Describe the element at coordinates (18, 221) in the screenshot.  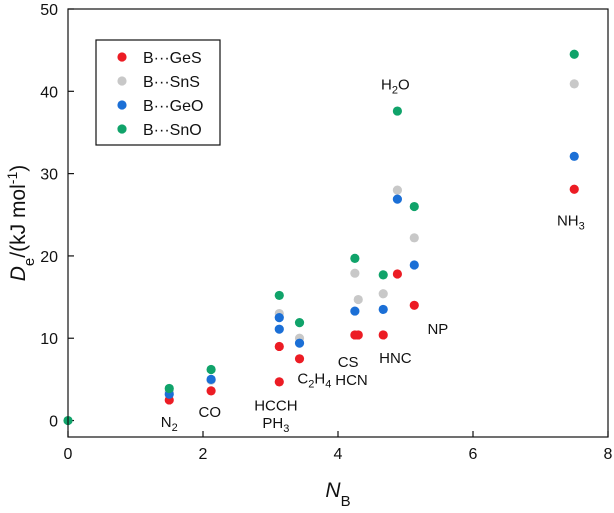
I see `y-axis-label-unit-prefix: /(kJ mol` at that location.